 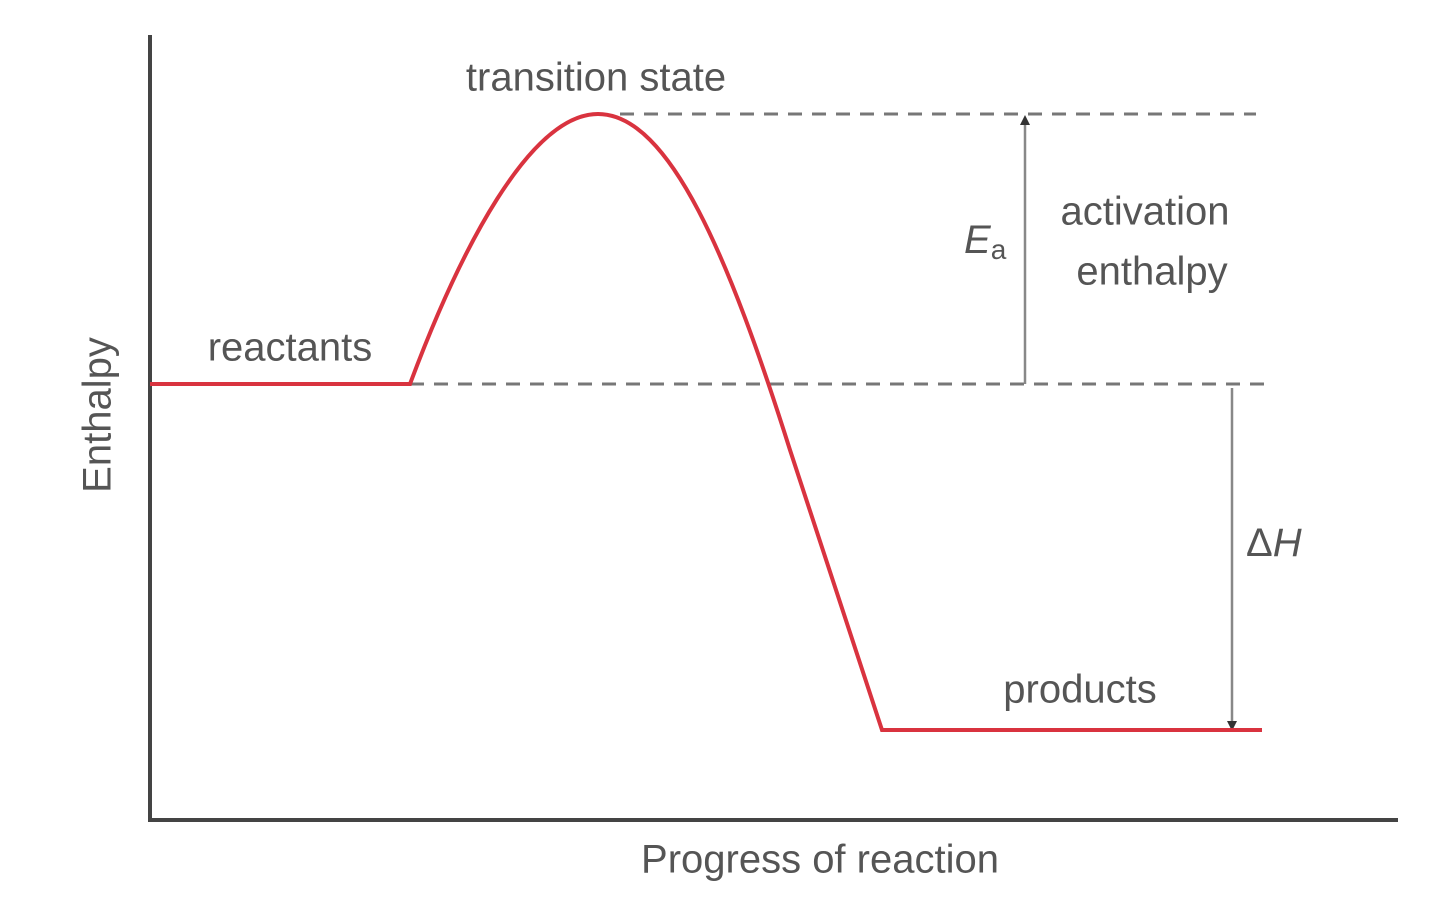 I want to click on y-axis-label: Enthalpy, so click(x=98, y=415).